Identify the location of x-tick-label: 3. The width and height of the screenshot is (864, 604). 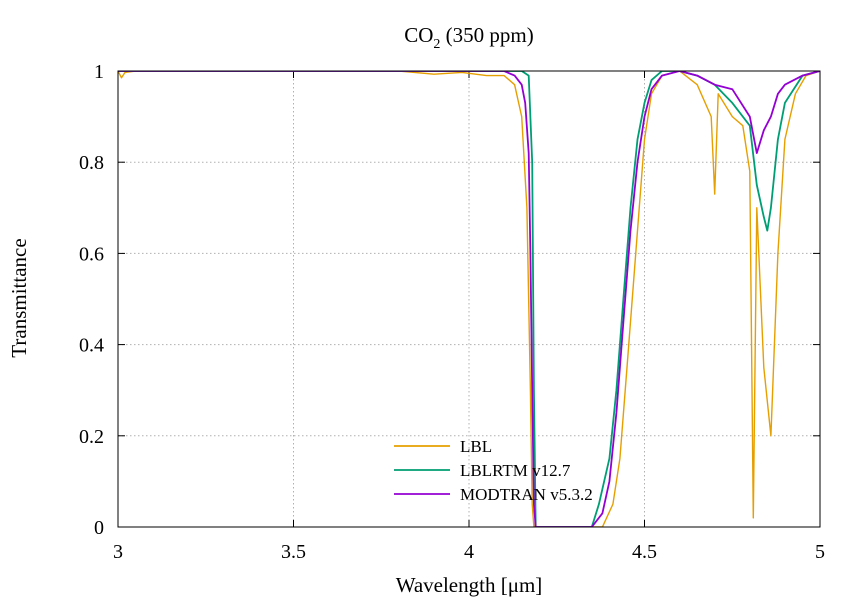
(118, 552).